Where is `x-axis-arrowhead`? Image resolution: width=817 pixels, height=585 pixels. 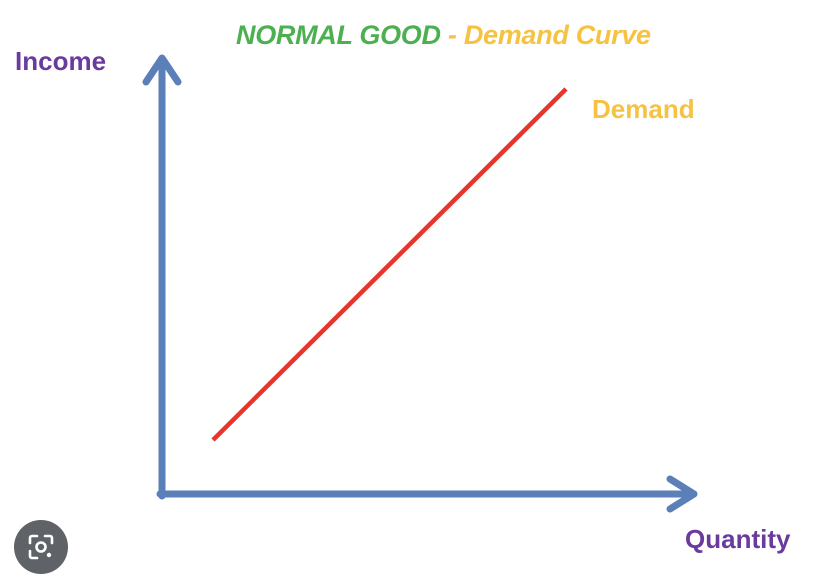 x-axis-arrowhead is located at coordinates (682, 494).